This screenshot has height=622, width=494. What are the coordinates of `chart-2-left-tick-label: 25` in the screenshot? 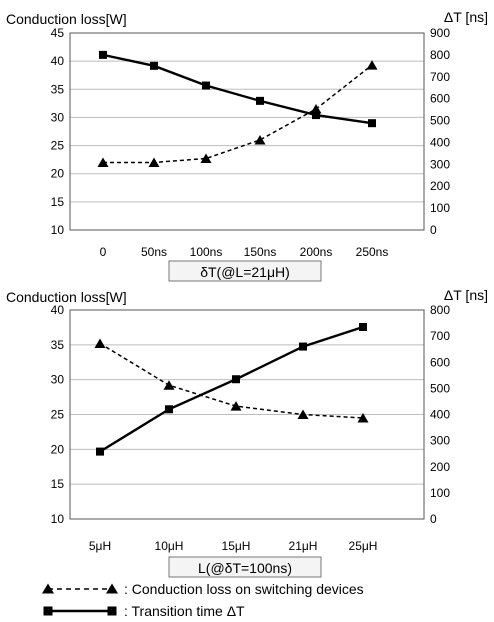 It's located at (58, 415).